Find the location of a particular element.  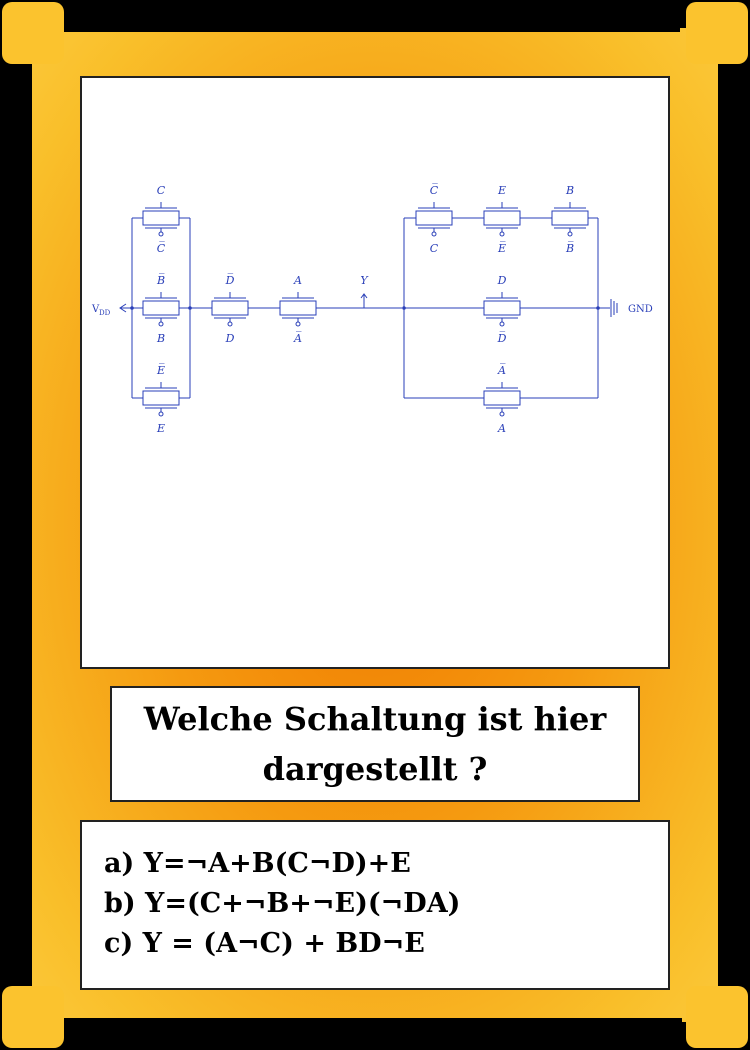

right-top-tgate-0-bottom-label: C is located at coordinates (434, 248).